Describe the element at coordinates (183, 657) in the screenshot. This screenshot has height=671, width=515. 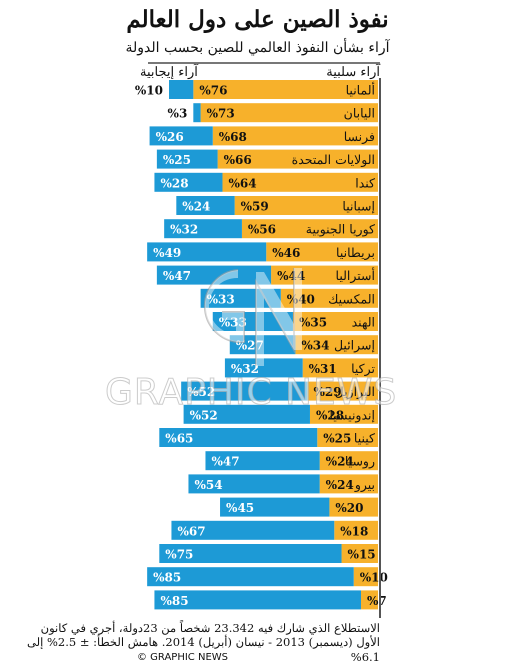
I see `copyright-credit: © GRAPHIC NEWS` at that location.